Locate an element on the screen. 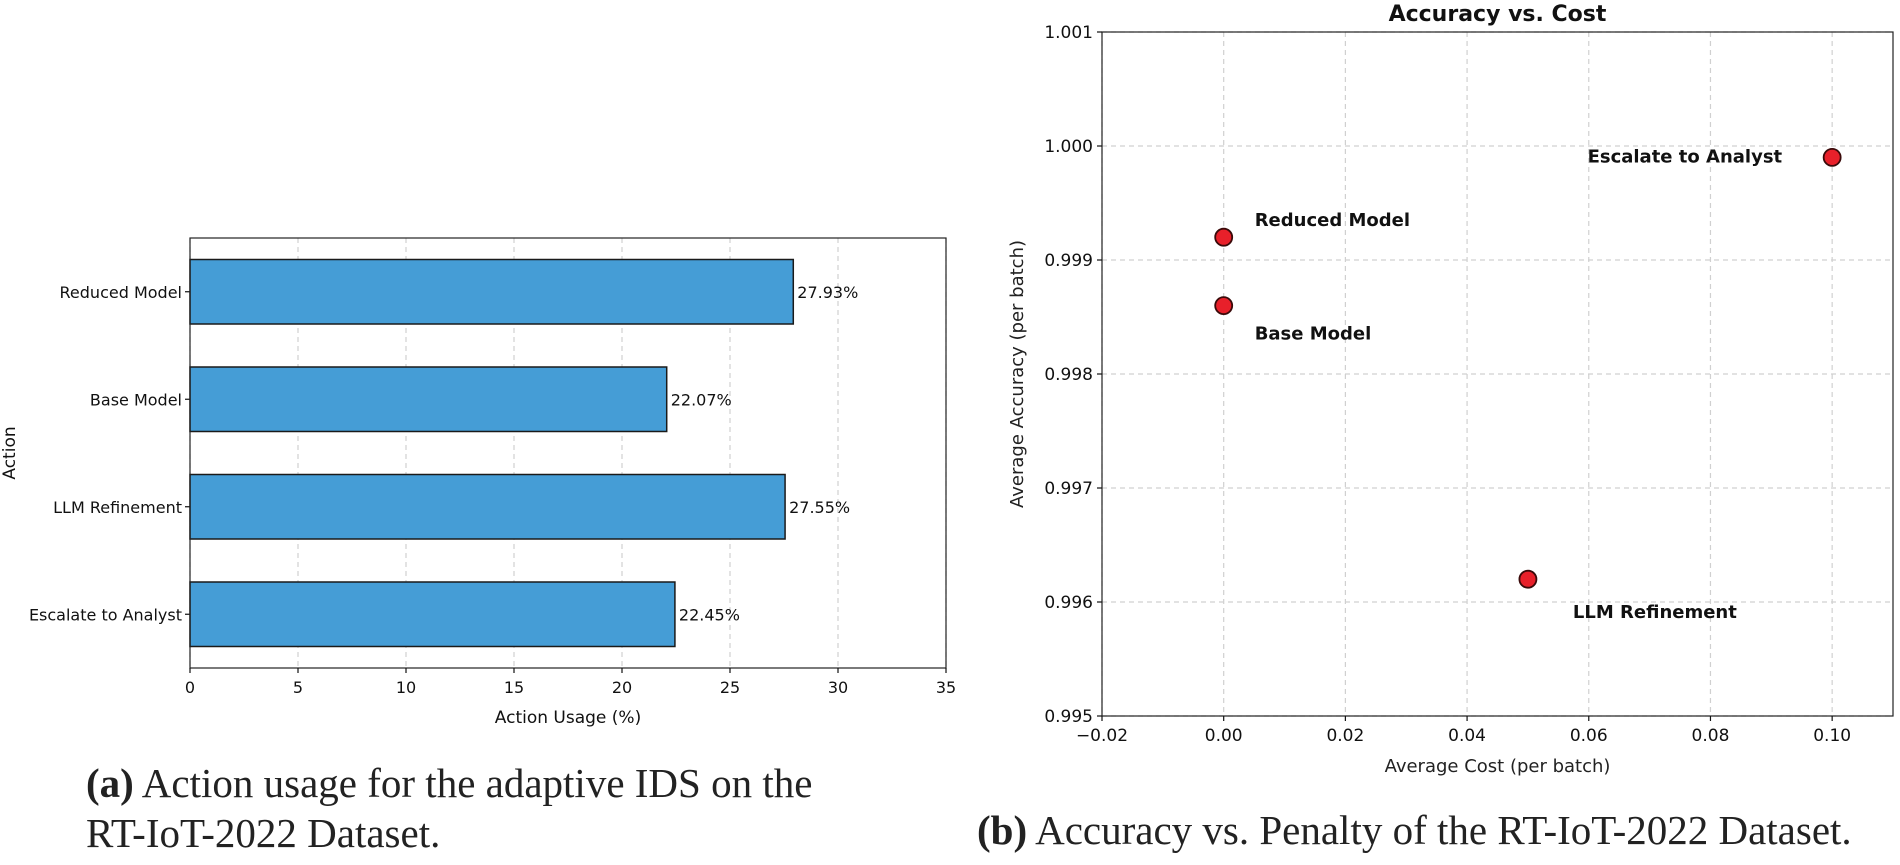 This screenshot has height=865, width=1900. x-tick-label: 0.06 is located at coordinates (1589, 736).